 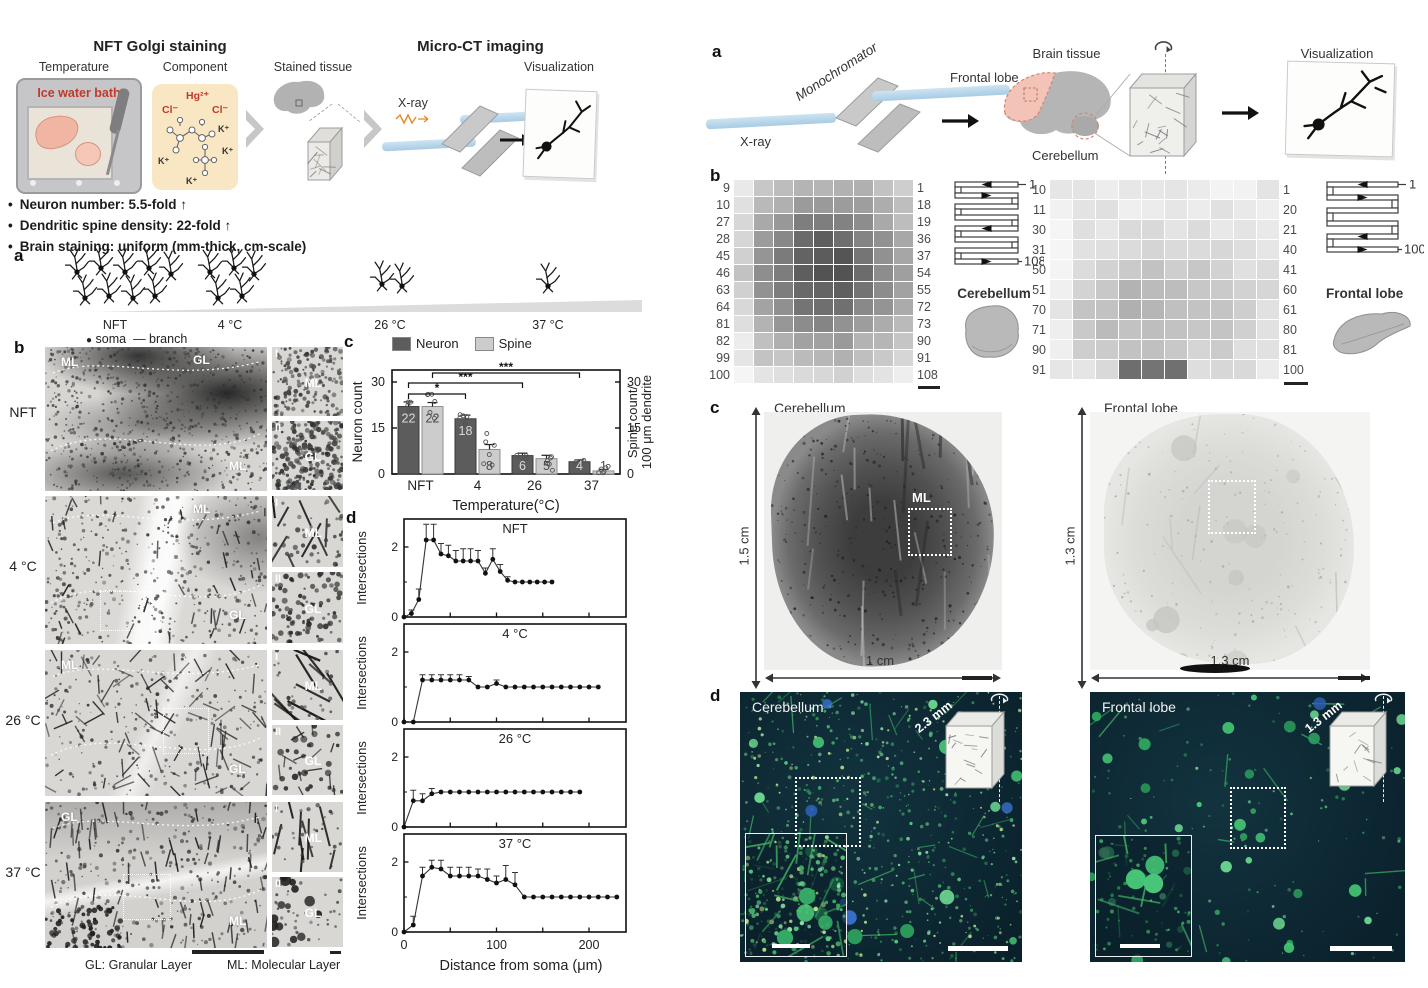 What do you see at coordinates (924, 256) in the screenshot?
I see `tile-index: 37` at bounding box center [924, 256].